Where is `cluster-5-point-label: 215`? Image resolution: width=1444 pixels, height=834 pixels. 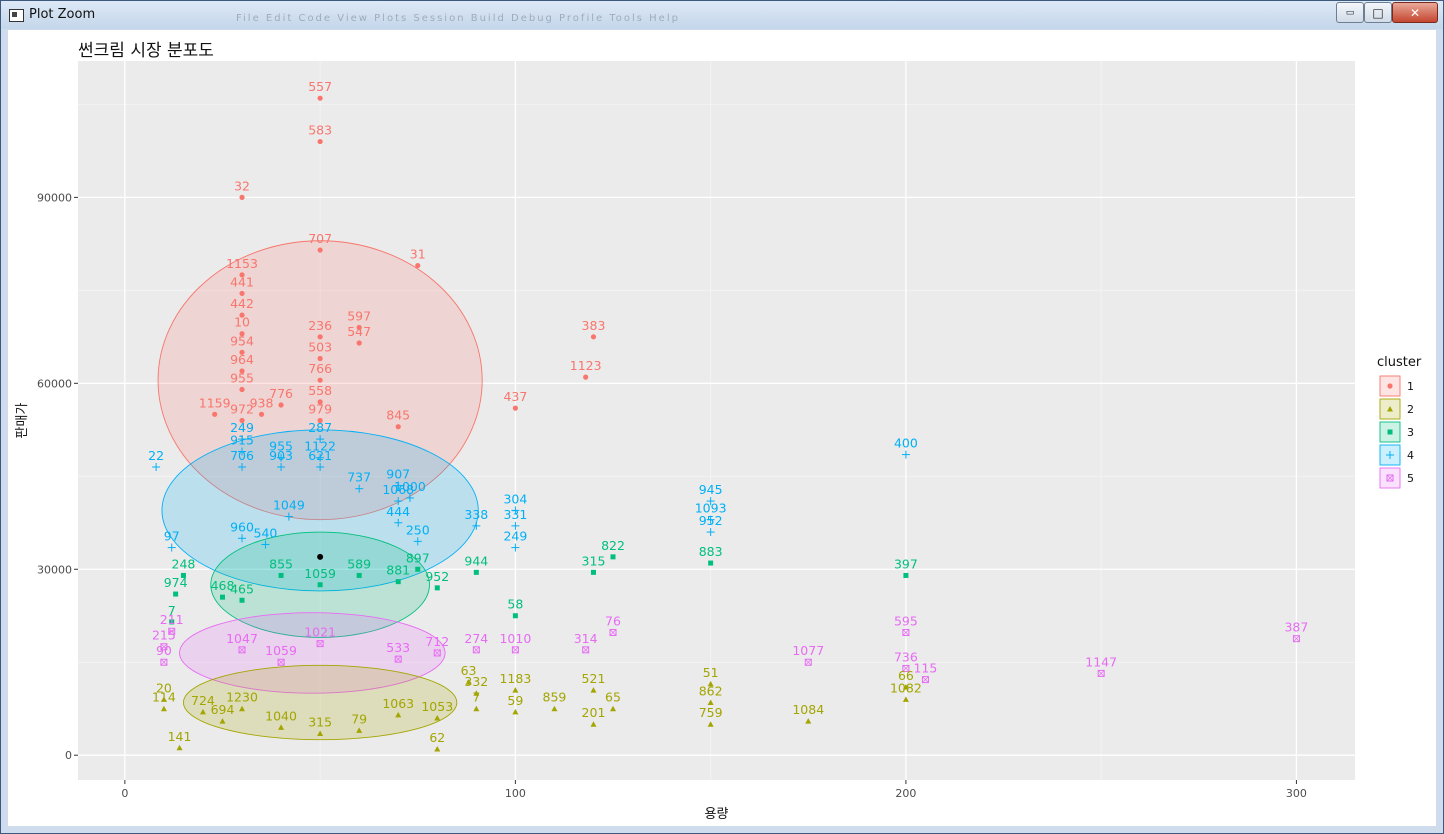
cluster-5-point-label: 215 is located at coordinates (164, 635).